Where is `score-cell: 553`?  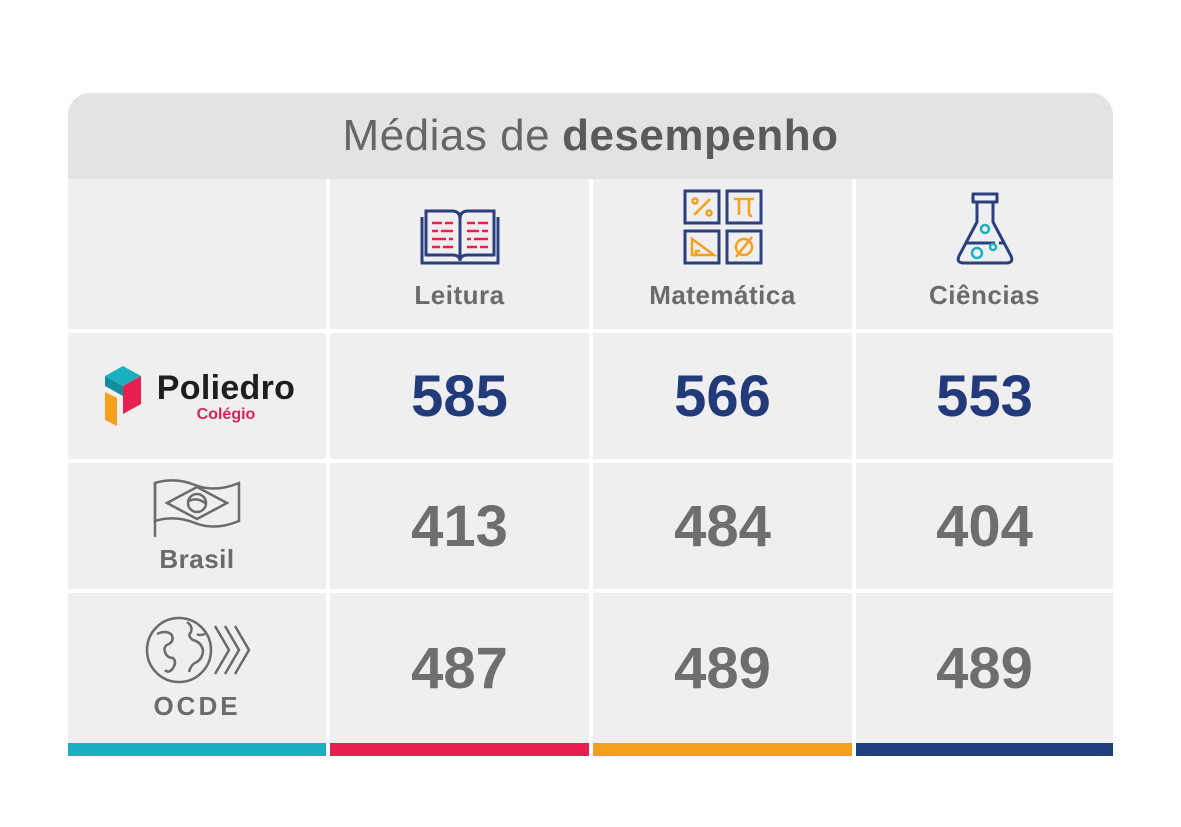 score-cell: 553 is located at coordinates (984, 396).